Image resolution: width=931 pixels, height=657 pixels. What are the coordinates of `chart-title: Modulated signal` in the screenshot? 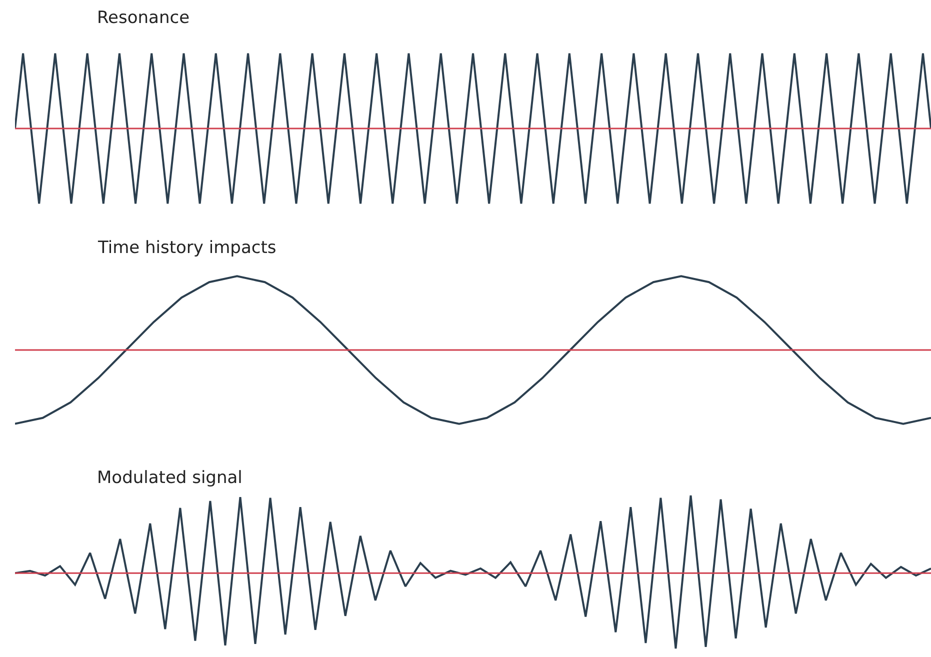 It's located at (169, 478).